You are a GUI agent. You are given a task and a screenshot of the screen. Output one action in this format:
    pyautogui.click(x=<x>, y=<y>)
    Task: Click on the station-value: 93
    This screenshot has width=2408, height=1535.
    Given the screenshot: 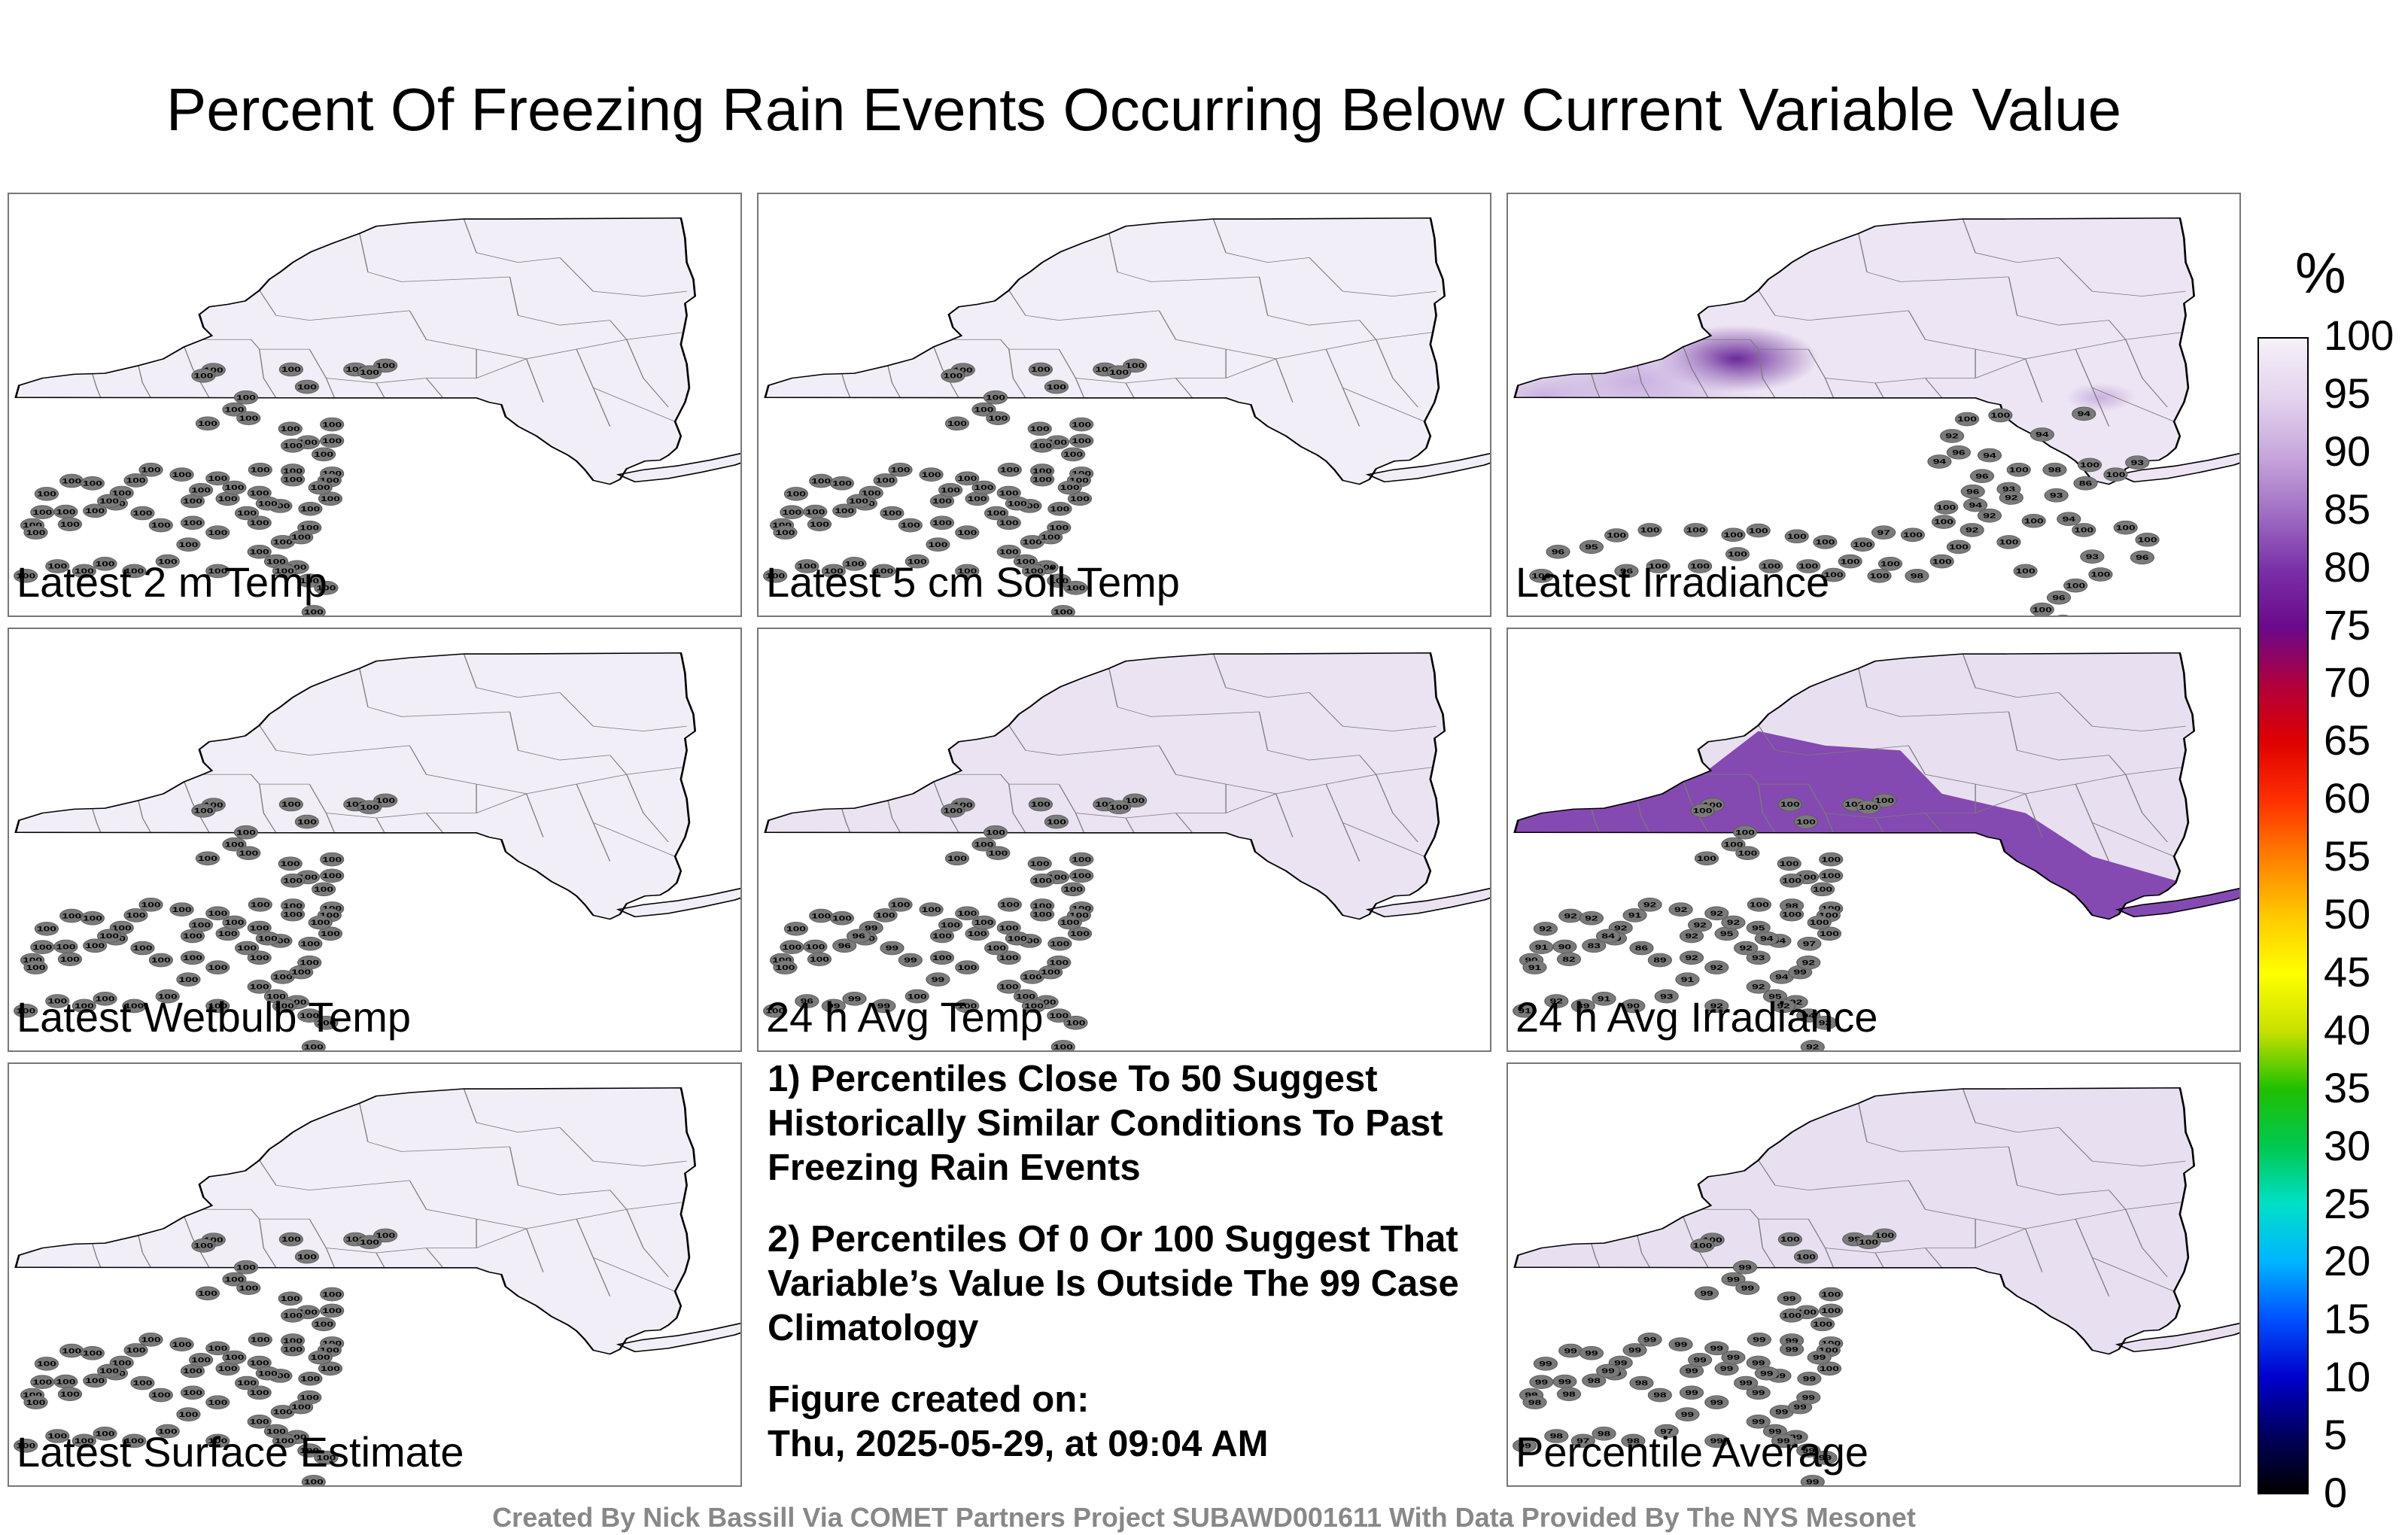 What is the action you would take?
    pyautogui.click(x=2092, y=557)
    